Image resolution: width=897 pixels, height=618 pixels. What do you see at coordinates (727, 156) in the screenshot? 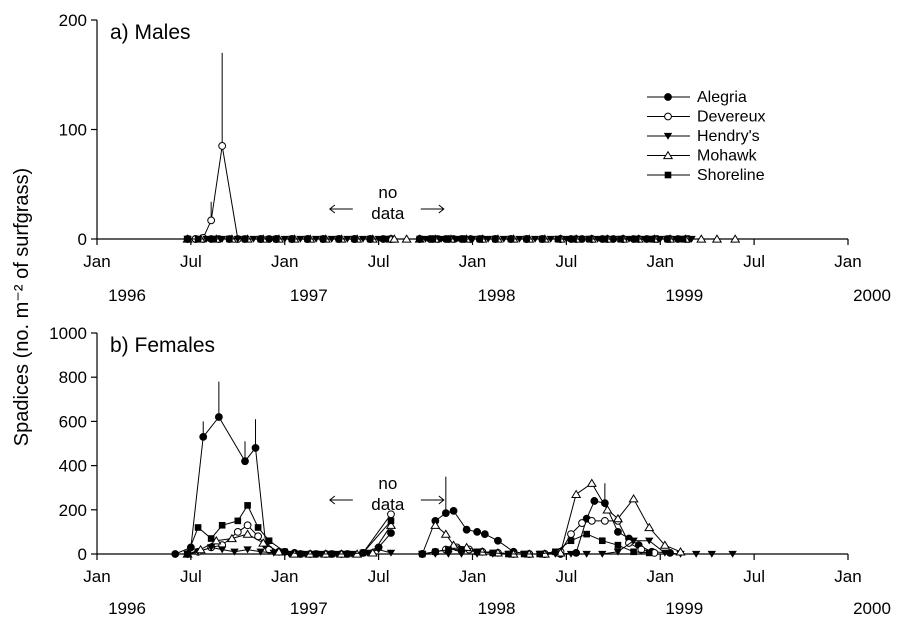
I see `legend-label: Mohawk` at bounding box center [727, 156].